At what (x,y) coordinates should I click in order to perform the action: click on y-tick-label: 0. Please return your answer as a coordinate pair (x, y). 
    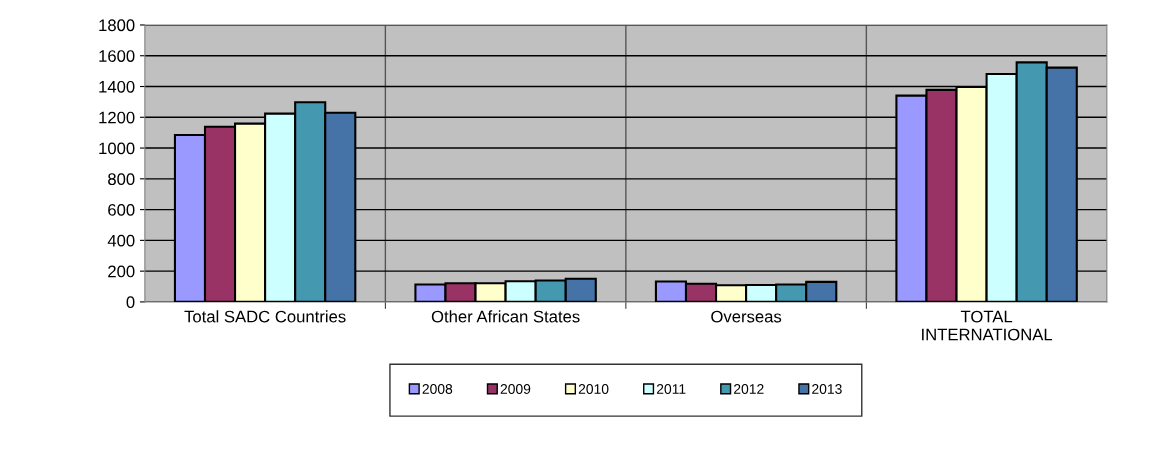
    Looking at the image, I should click on (130, 302).